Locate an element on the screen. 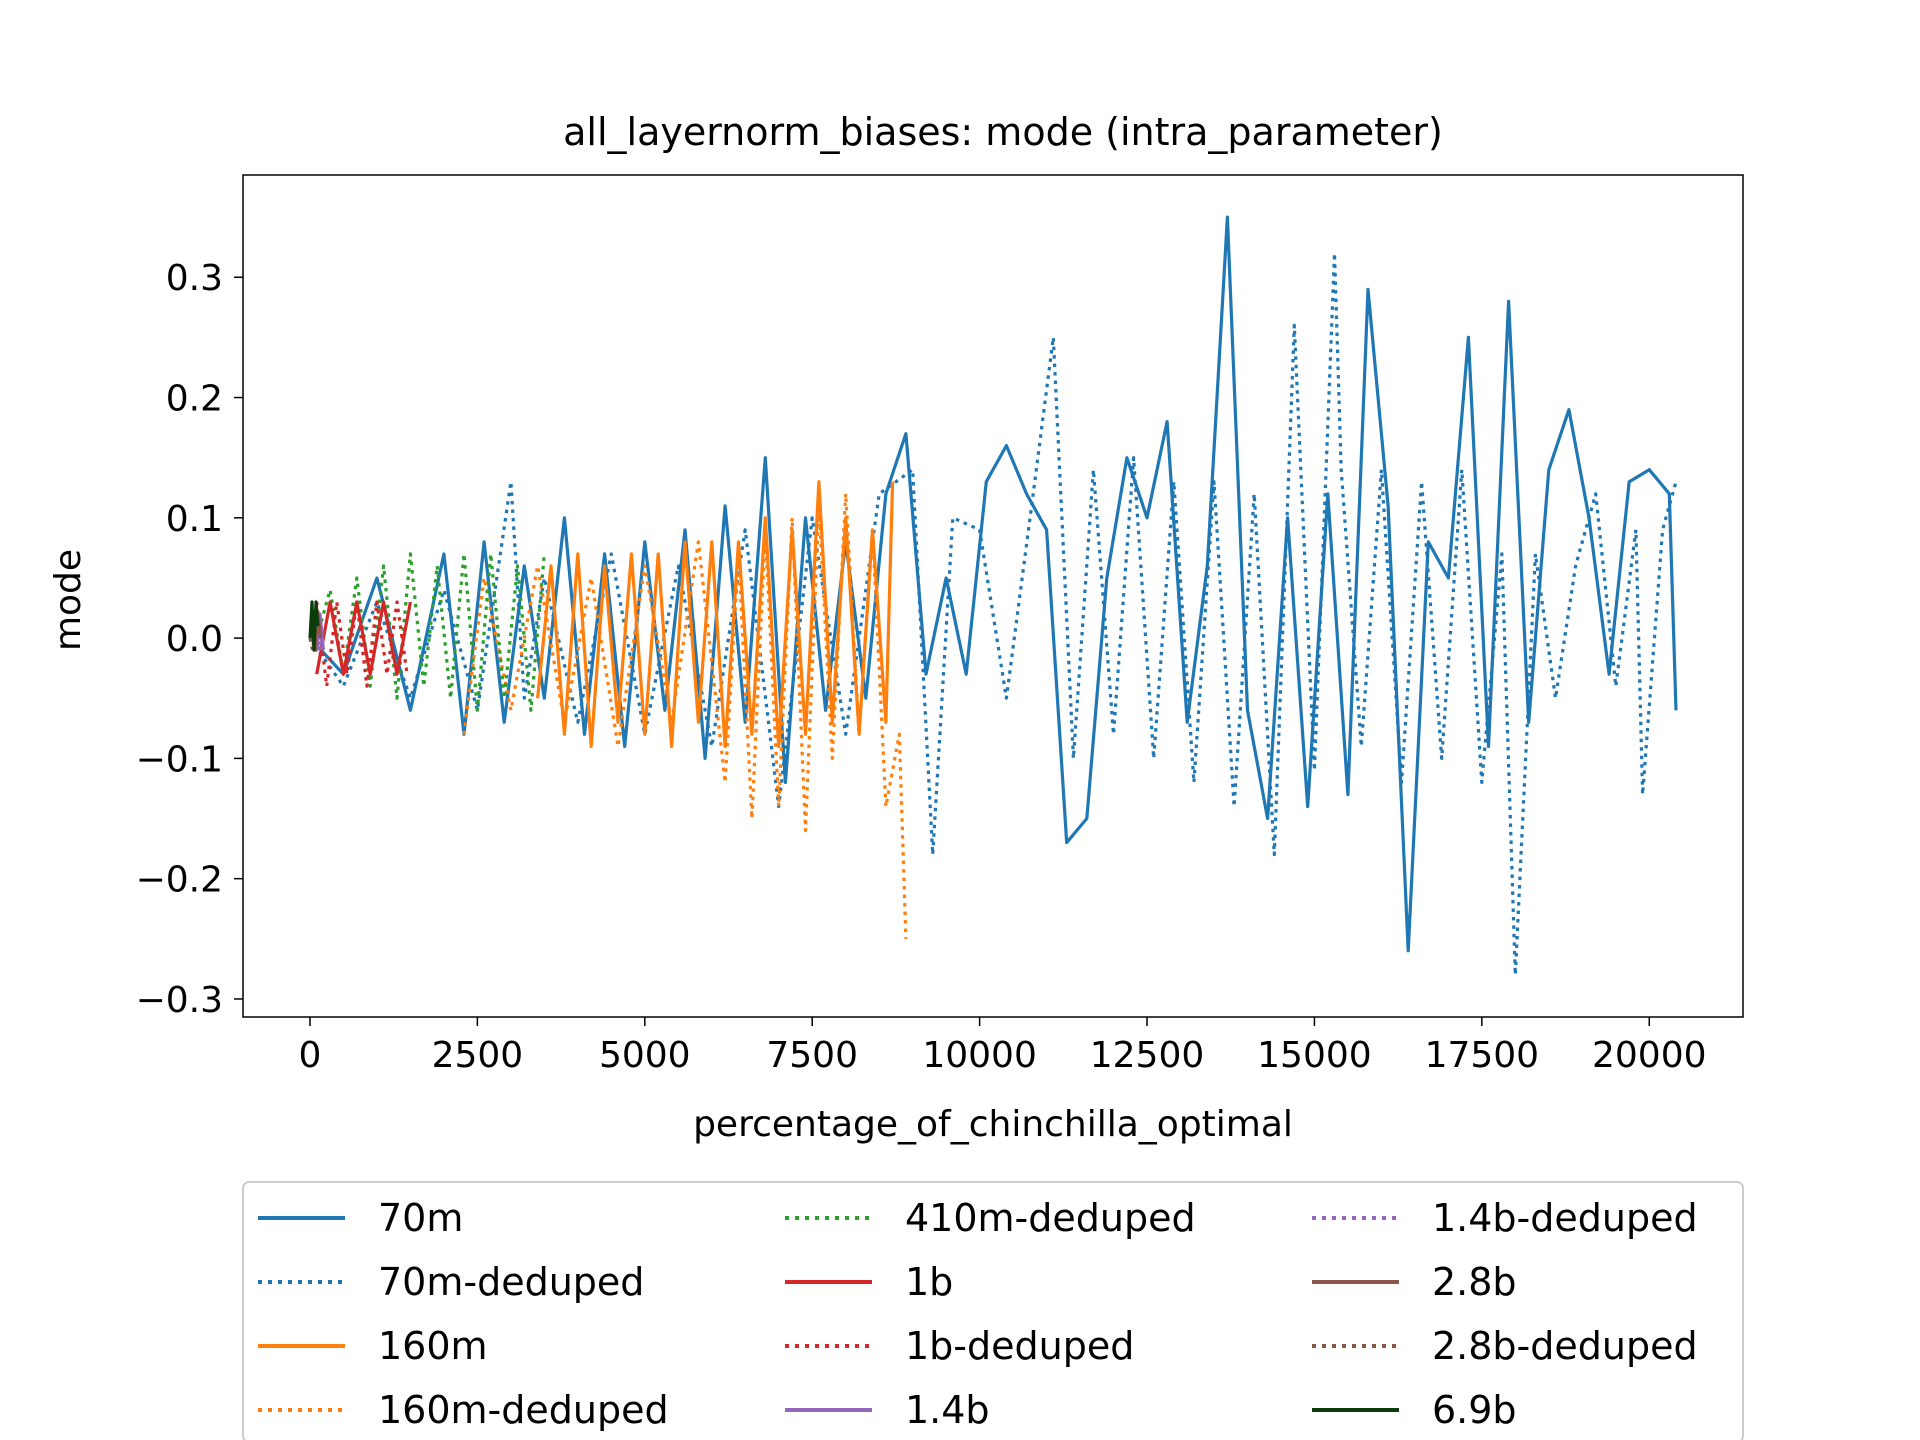 Image resolution: width=1920 pixels, height=1440 pixels. x-tick-label: 5000 is located at coordinates (645, 1055).